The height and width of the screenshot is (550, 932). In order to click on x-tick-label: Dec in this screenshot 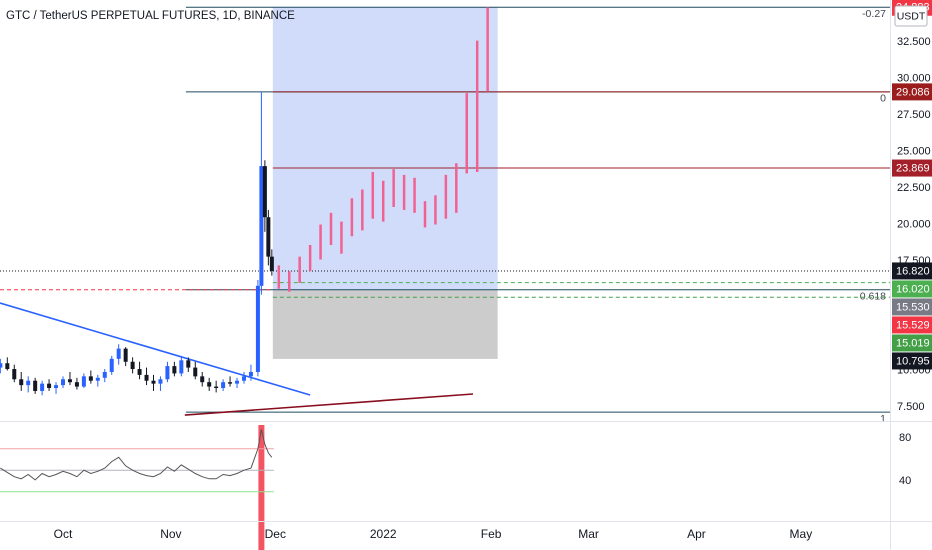, I will do `click(275, 534)`.